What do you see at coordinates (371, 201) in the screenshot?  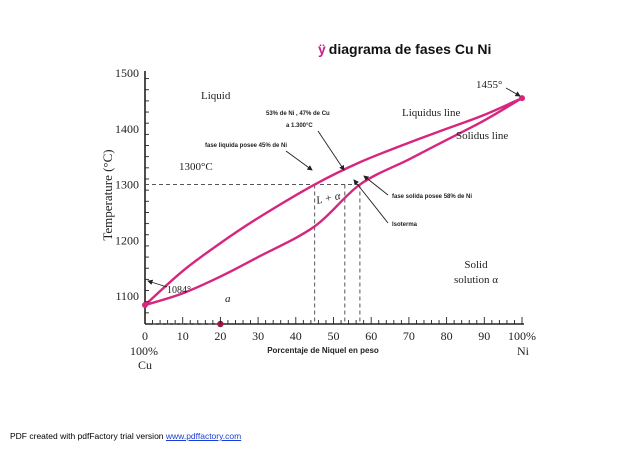 I see `arrow-isoterma` at bounding box center [371, 201].